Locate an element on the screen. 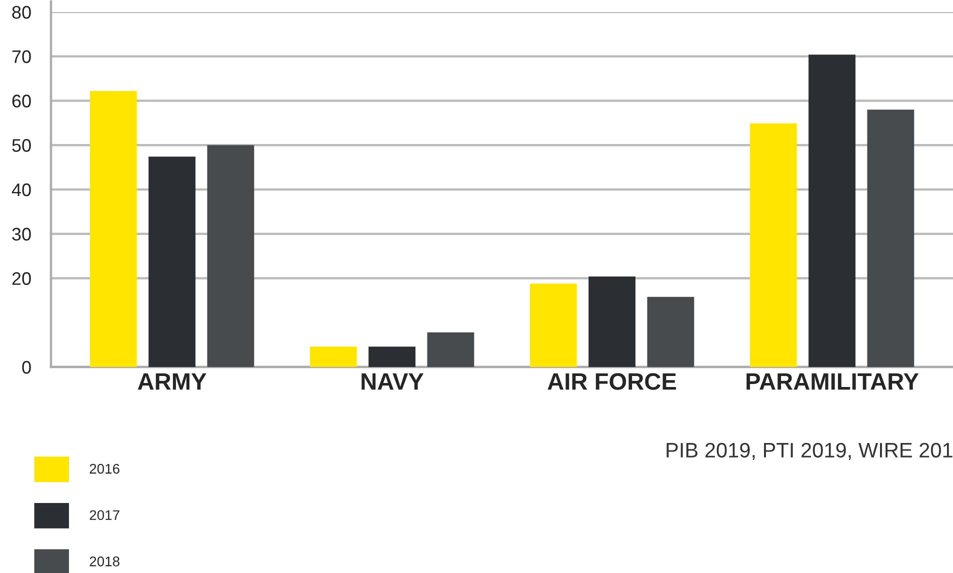 The width and height of the screenshot is (953, 573). y-tick-label: 40 is located at coordinates (21, 189).